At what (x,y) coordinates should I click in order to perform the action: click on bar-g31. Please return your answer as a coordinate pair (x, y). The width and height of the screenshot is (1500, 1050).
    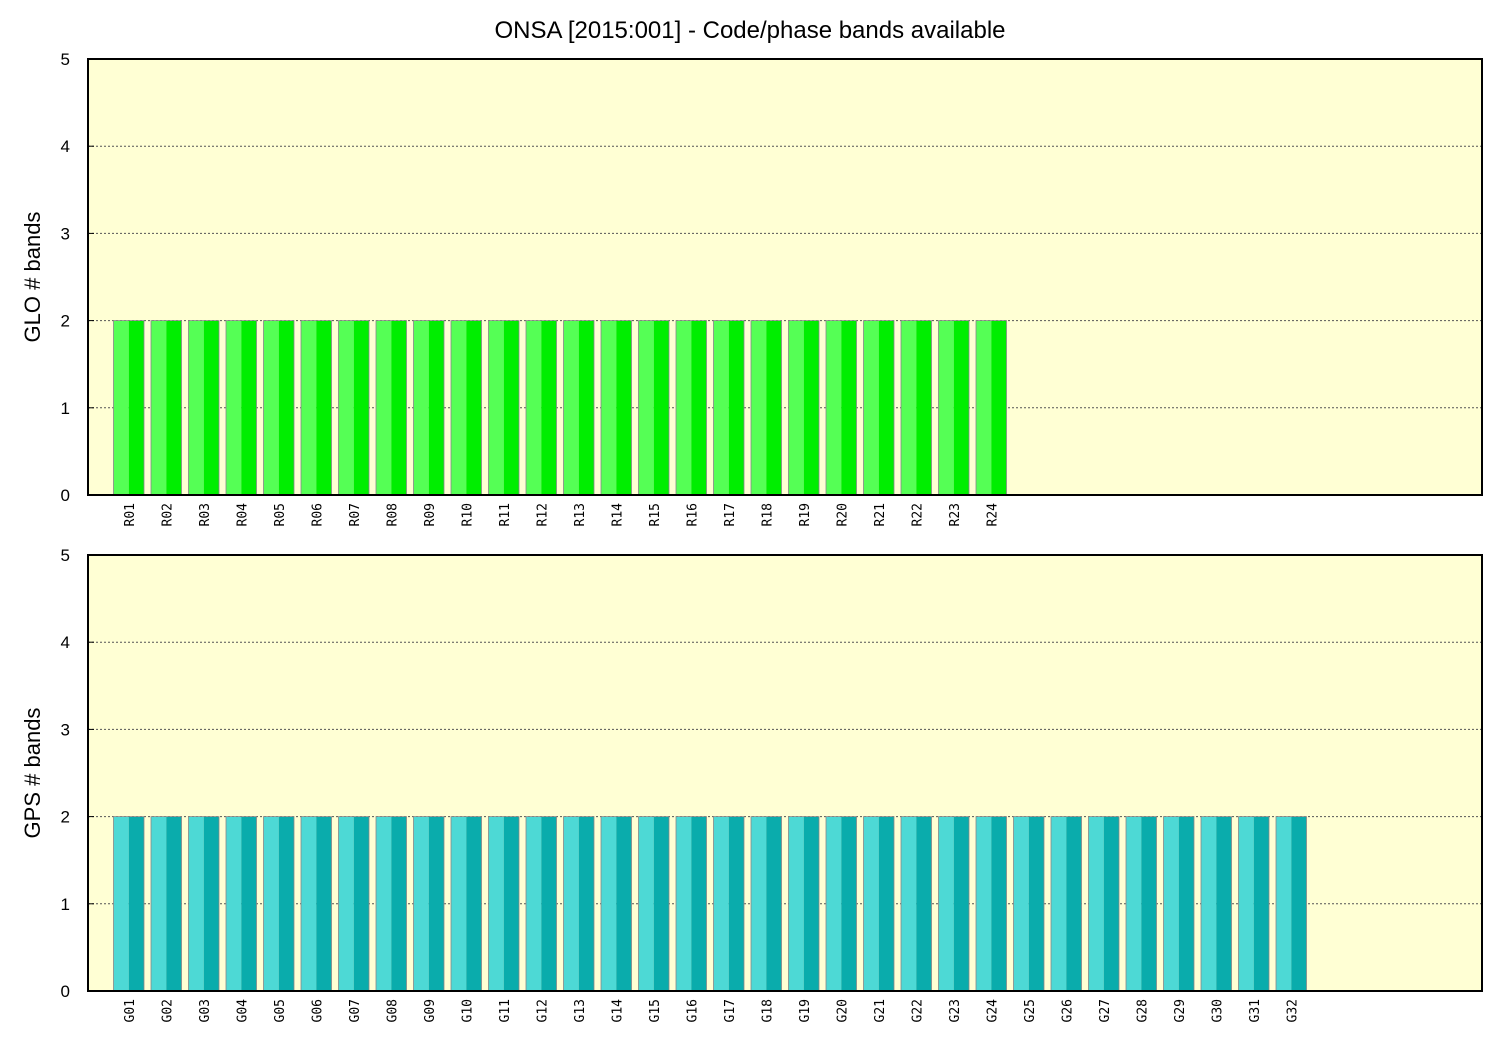
    Looking at the image, I should click on (1254, 904).